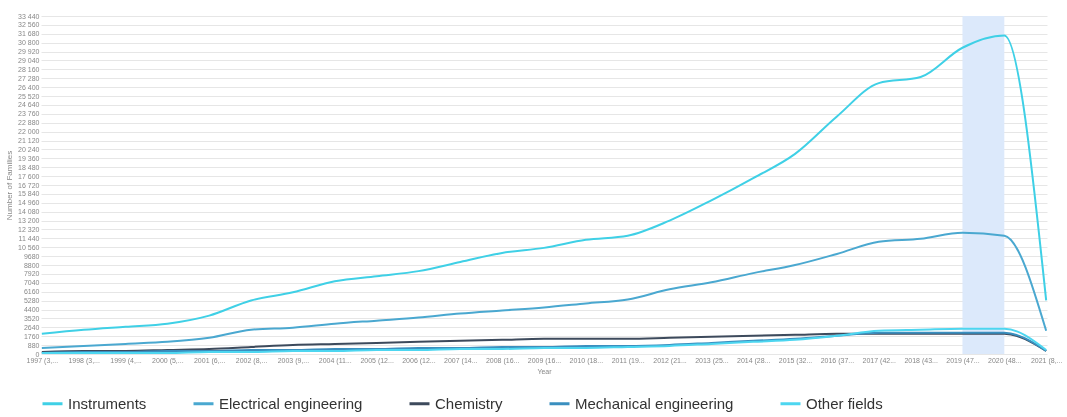  I want to click on legend-label: Instruments, so click(107, 403).